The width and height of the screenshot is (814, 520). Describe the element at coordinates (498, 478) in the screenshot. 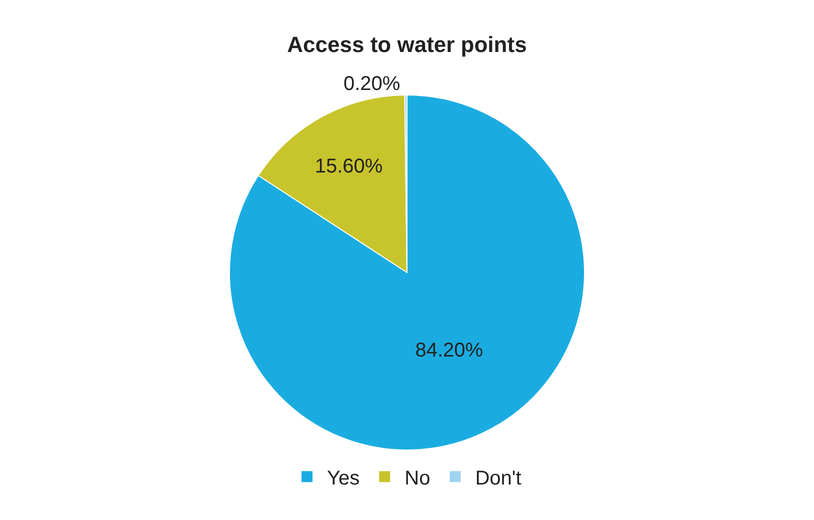

I see `legend-label: Don't` at that location.